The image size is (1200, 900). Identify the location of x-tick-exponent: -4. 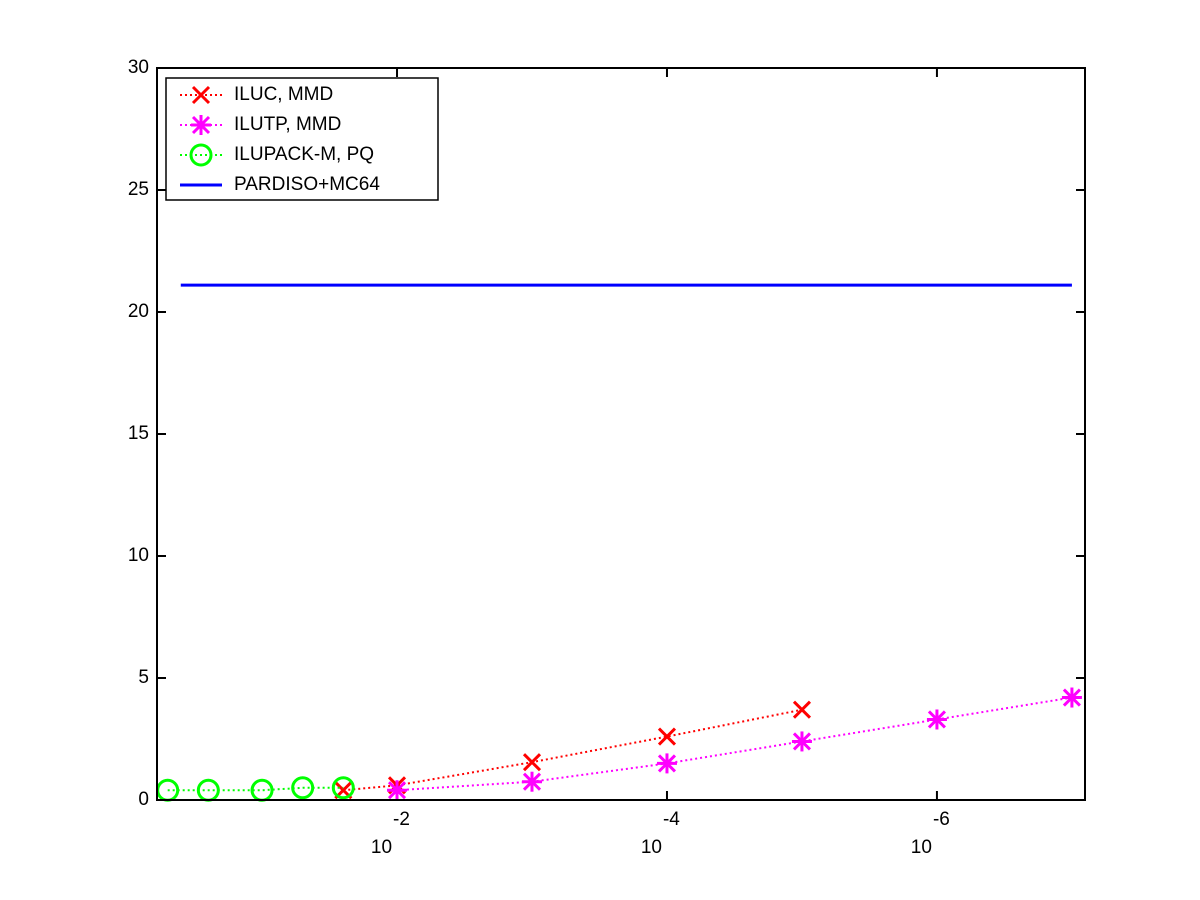
(671, 819).